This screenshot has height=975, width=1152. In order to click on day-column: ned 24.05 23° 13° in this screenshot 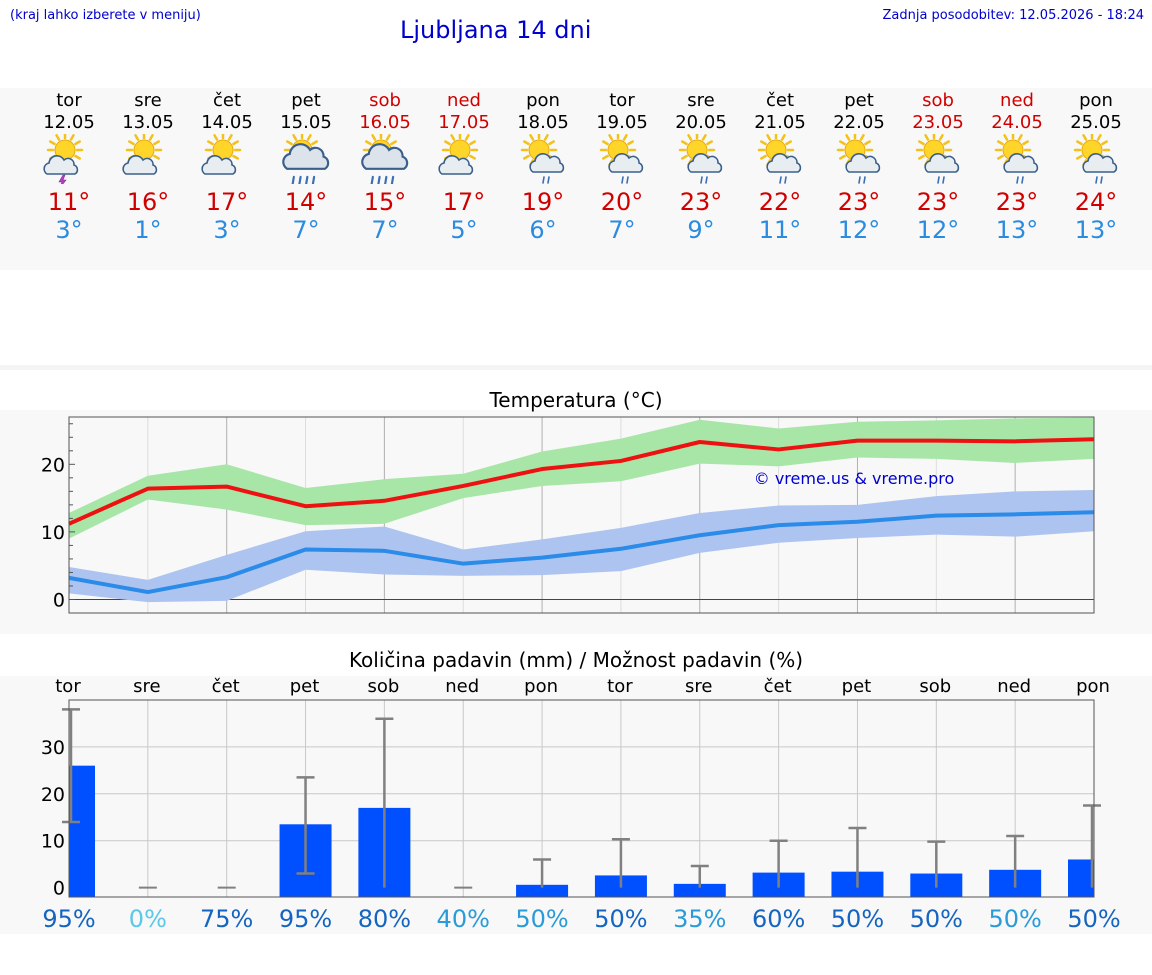, I will do `click(1017, 167)`.